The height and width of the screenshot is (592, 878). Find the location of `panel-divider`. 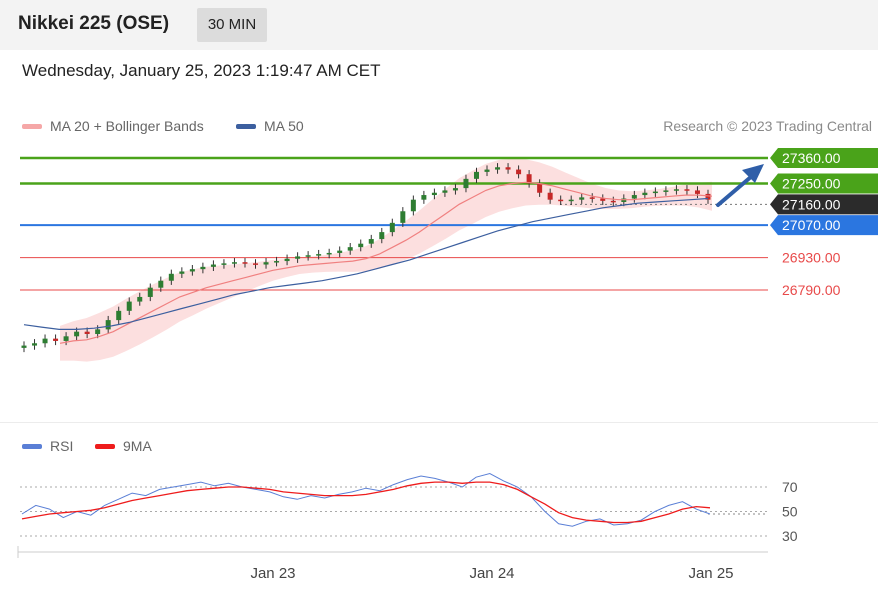

panel-divider is located at coordinates (439, 422).